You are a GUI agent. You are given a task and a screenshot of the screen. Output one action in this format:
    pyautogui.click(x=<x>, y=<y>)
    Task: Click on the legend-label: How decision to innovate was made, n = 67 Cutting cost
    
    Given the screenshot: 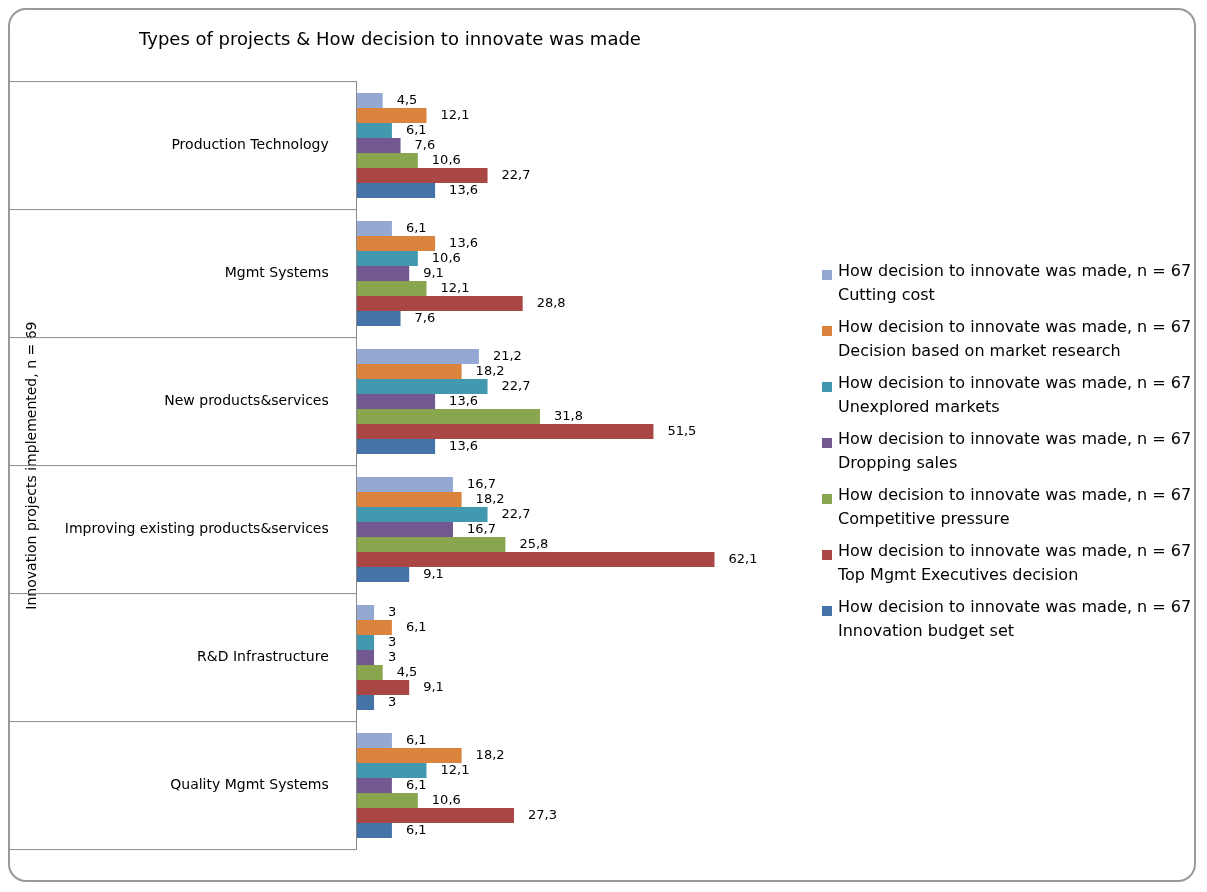 What is the action you would take?
    pyautogui.click(x=1015, y=283)
    